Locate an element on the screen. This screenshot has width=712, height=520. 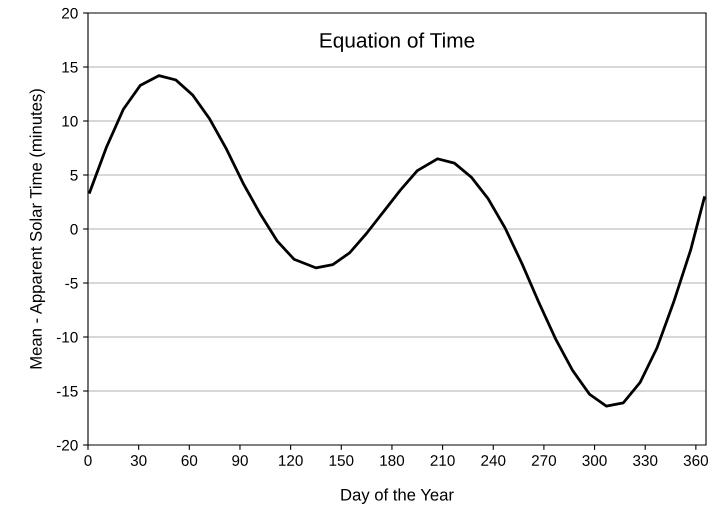
y-tick-label: 15 is located at coordinates (70, 67).